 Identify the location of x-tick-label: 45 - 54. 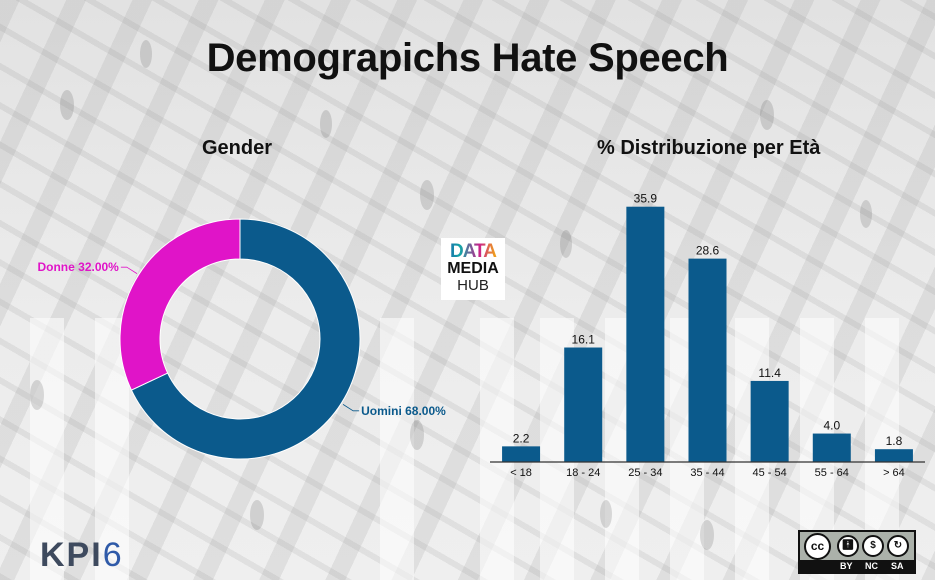
(770, 473).